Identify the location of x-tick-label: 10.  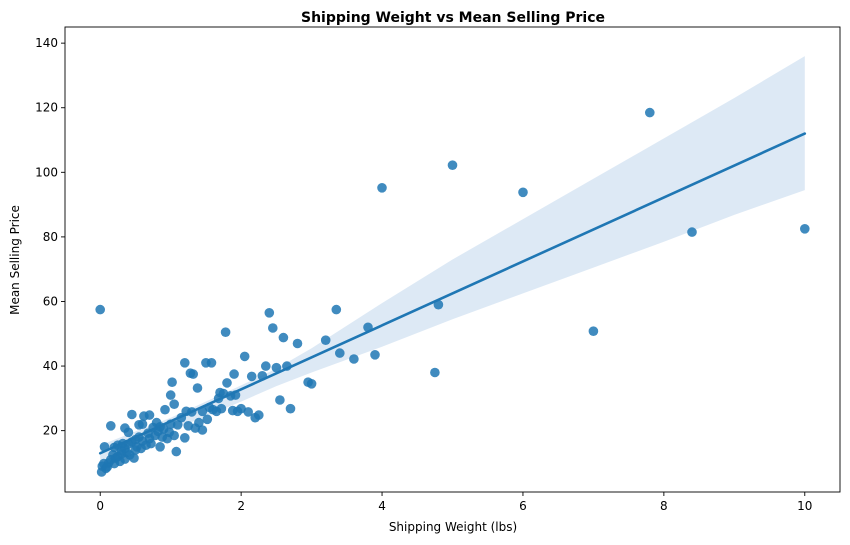
(804, 506).